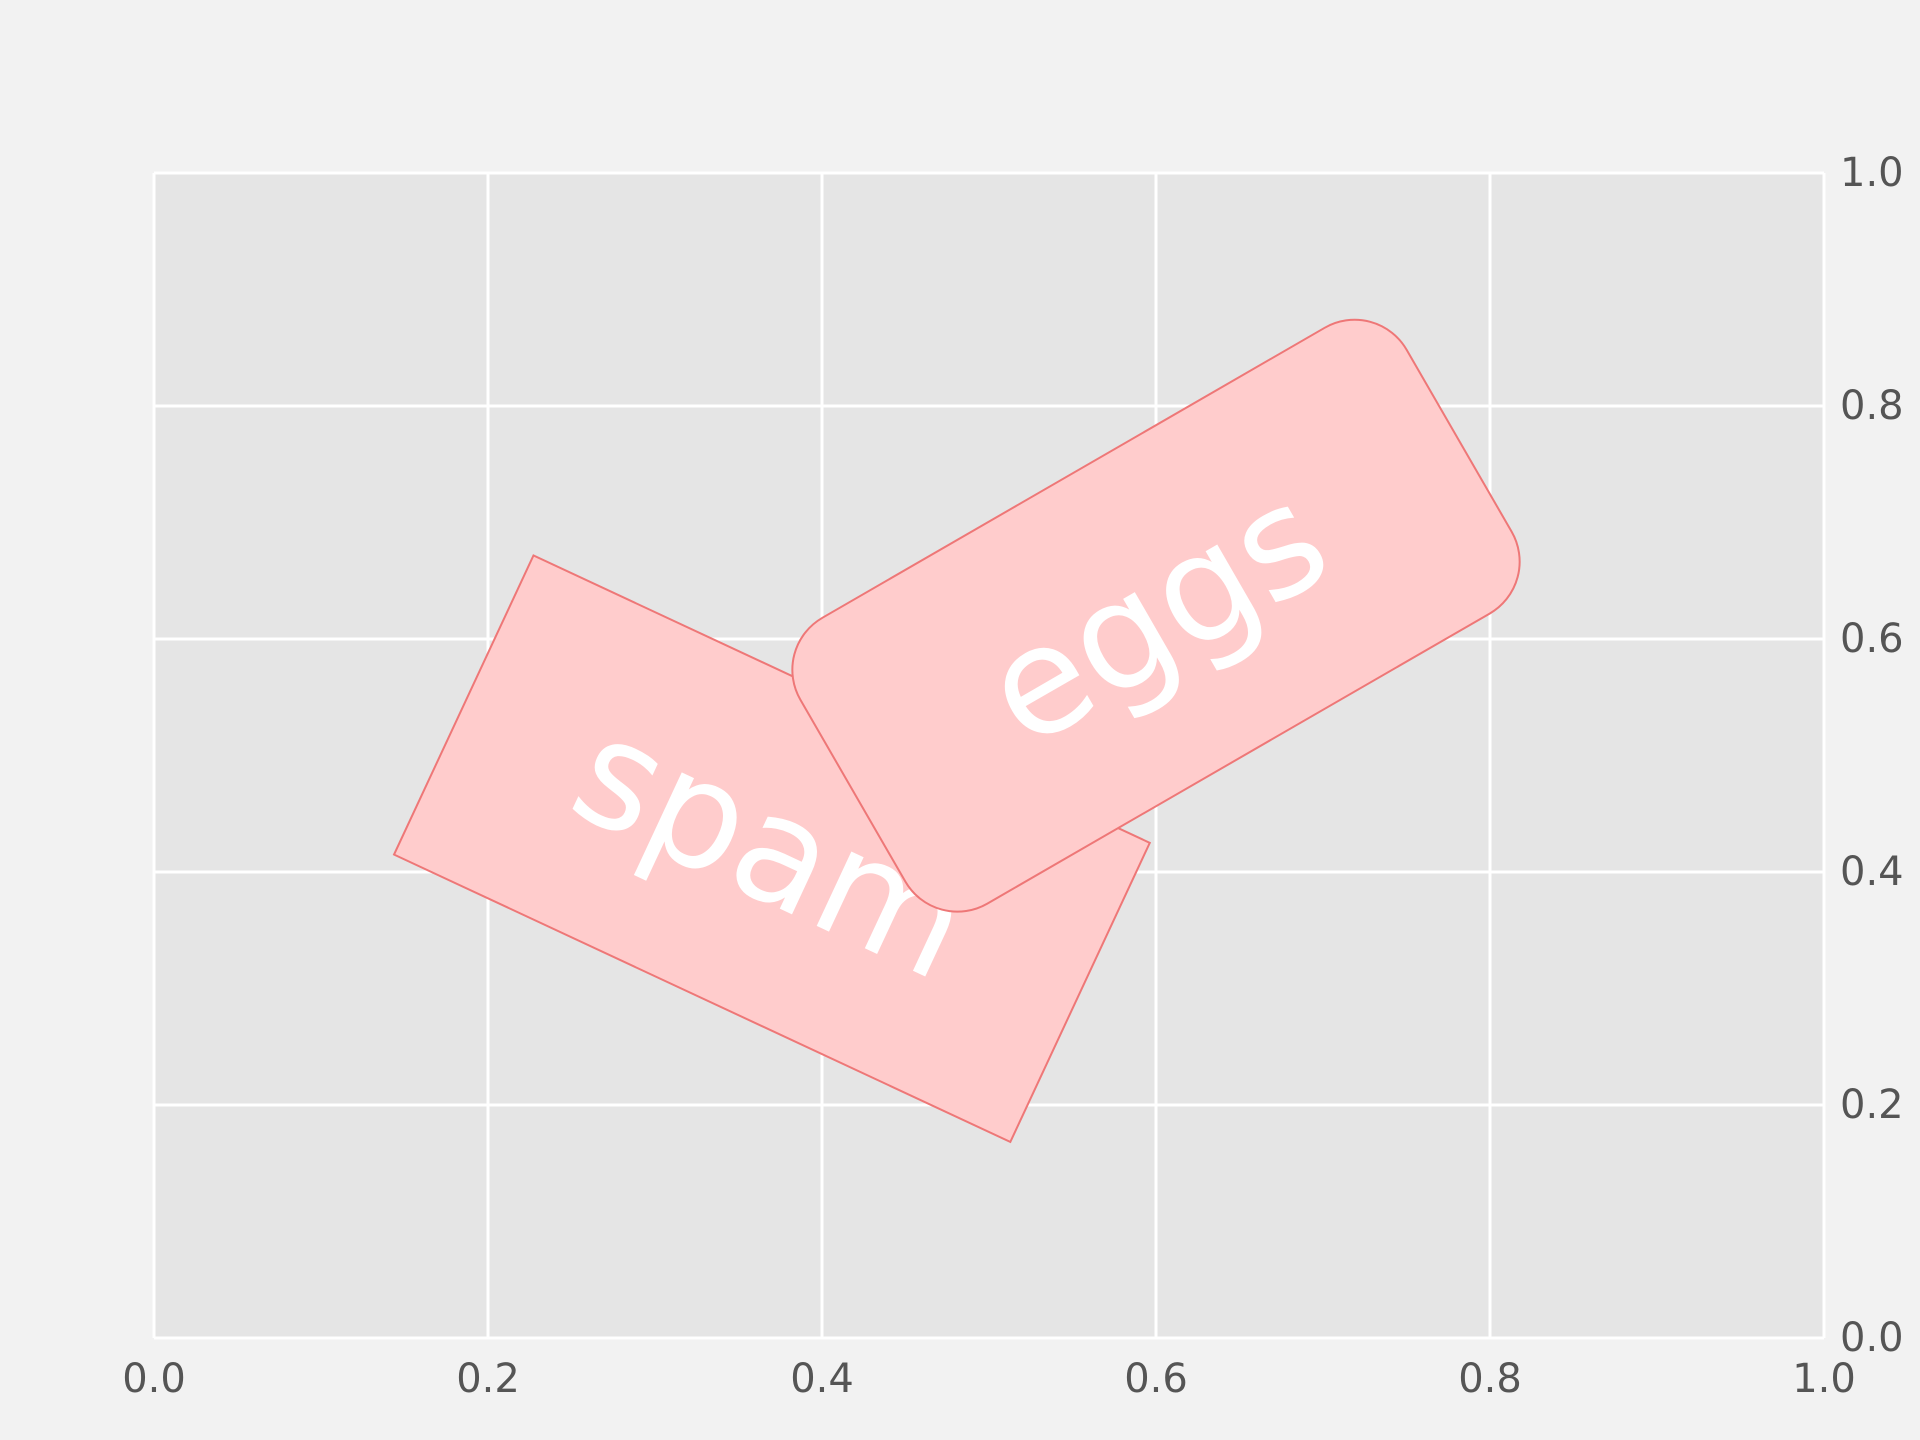 The image size is (1920, 1440). I want to click on x-tick-label: 0.8, so click(1490, 1379).